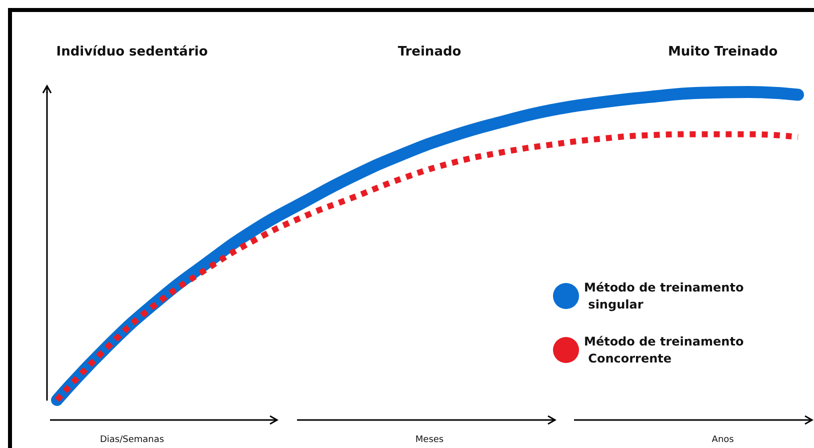 The width and height of the screenshot is (814, 448). I want to click on text: Dias/Semanas, so click(132, 440).